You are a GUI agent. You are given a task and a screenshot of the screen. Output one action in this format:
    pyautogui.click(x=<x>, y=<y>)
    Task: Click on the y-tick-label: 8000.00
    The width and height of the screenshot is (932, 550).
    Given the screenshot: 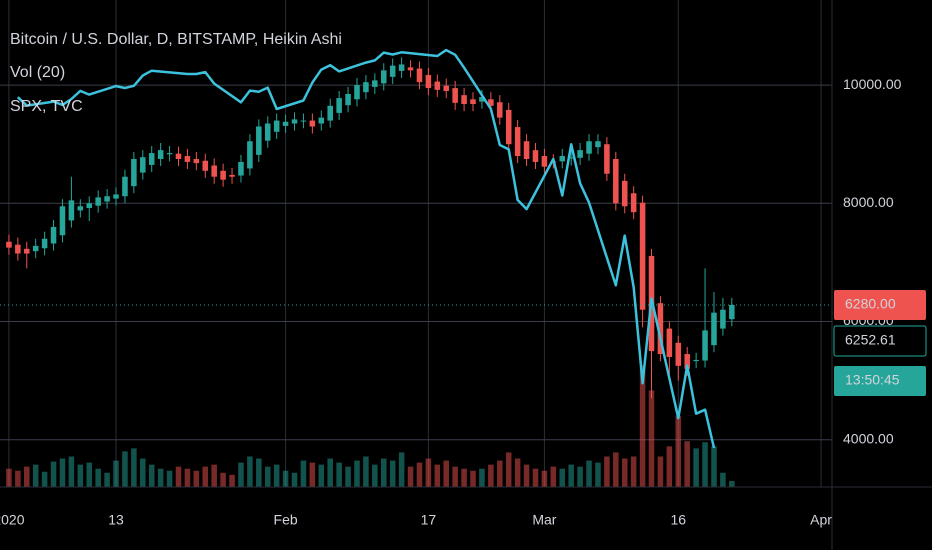 What is the action you would take?
    pyautogui.click(x=868, y=202)
    